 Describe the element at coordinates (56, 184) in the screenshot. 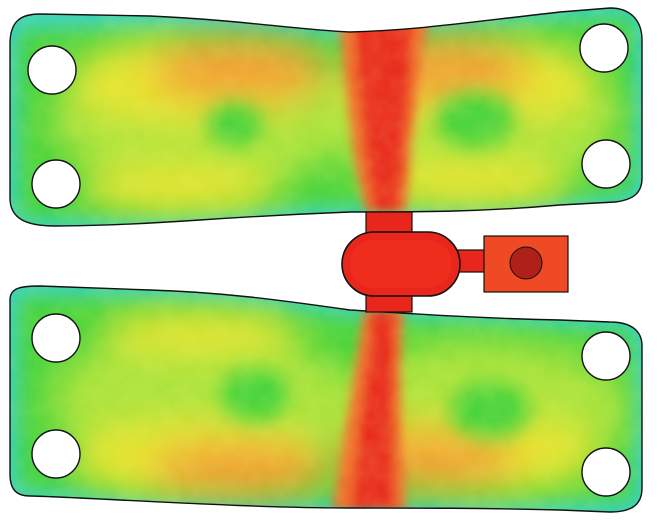

I see `upper-hole-bottom-left` at that location.